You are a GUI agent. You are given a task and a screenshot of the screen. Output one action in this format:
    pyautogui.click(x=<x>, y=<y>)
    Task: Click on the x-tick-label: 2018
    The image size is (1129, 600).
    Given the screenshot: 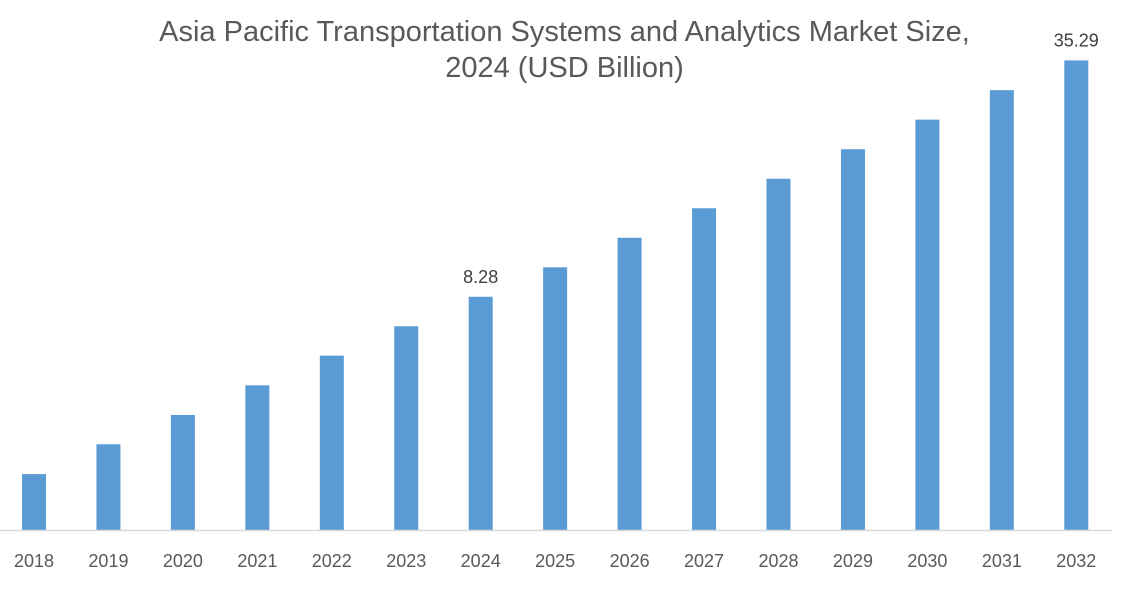 What is the action you would take?
    pyautogui.click(x=34, y=561)
    